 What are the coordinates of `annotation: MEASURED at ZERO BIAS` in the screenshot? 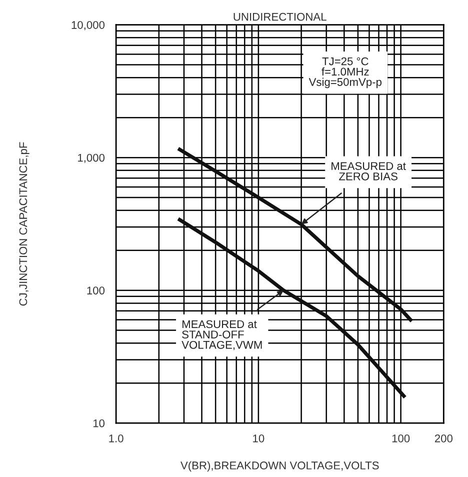 It's located at (369, 171).